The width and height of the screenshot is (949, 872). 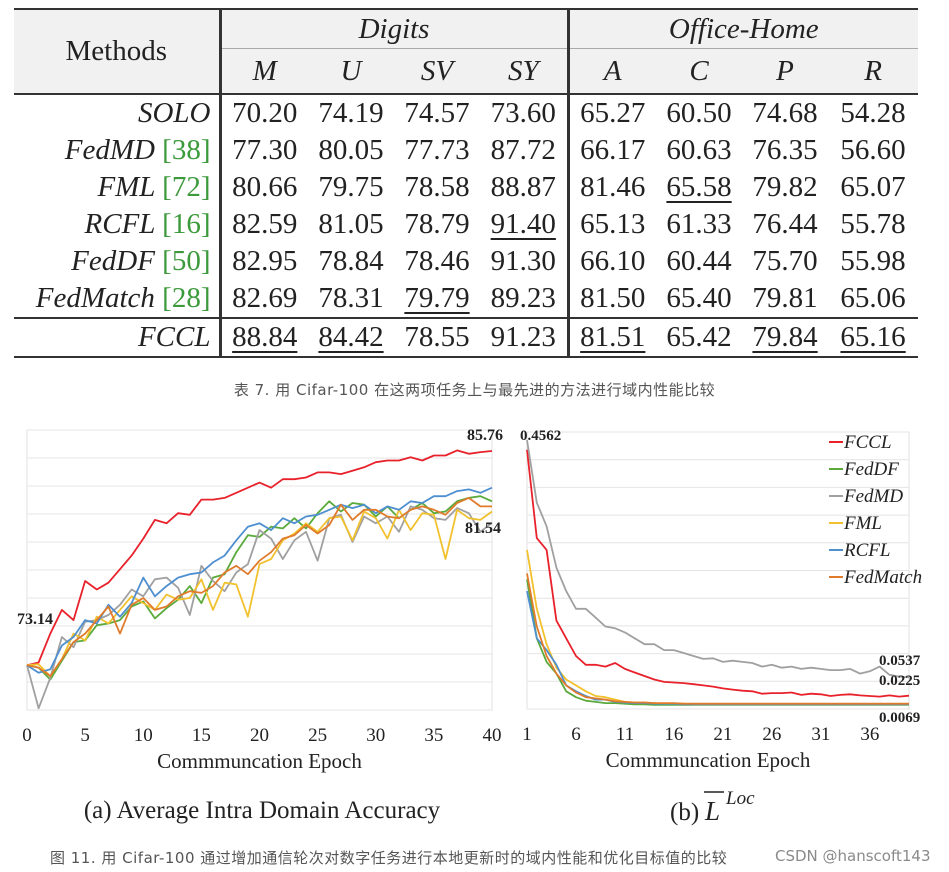 What do you see at coordinates (265, 337) in the screenshot?
I see `cell-value: 88.84` at bounding box center [265, 337].